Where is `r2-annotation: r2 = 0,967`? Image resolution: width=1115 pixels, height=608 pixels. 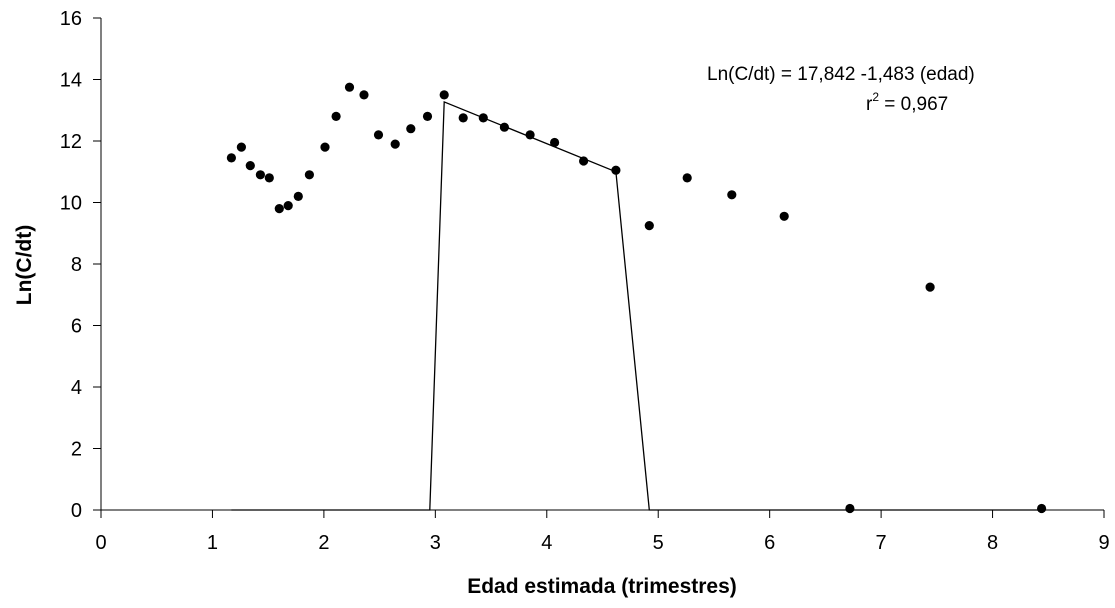 r2-annotation: r2 = 0,967 is located at coordinates (907, 102).